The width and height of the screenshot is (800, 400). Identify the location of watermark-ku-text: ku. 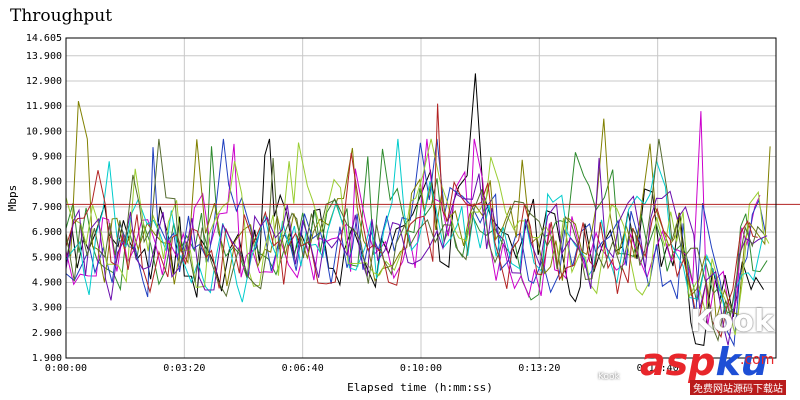
(741, 362).